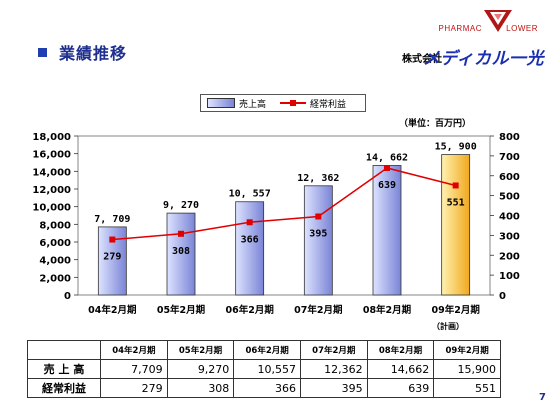 The height and width of the screenshot is (420, 560). Describe the element at coordinates (293, 103) in the screenshot. I see `legend-line-swatch` at that location.